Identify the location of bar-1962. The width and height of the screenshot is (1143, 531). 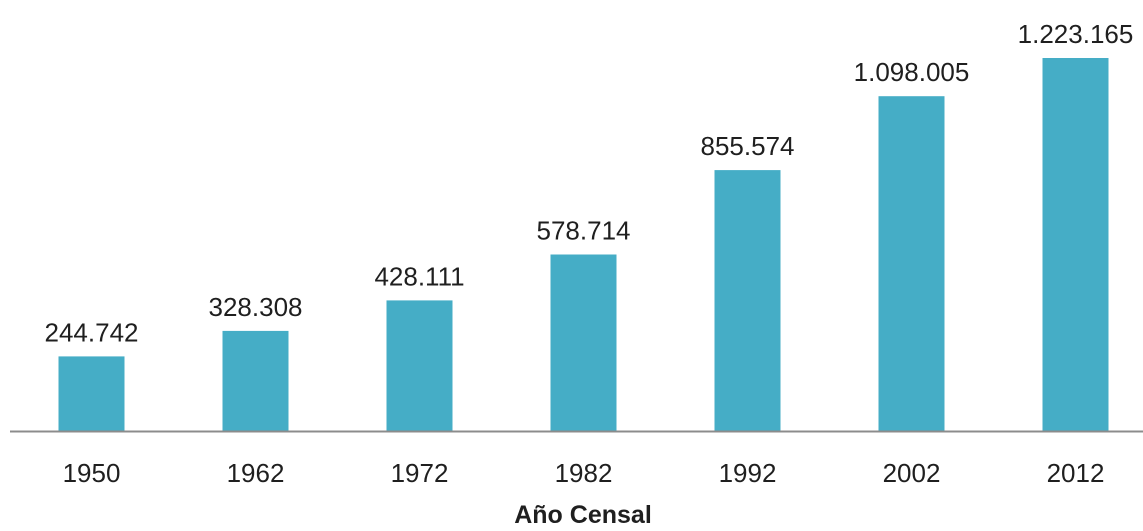
(255, 380).